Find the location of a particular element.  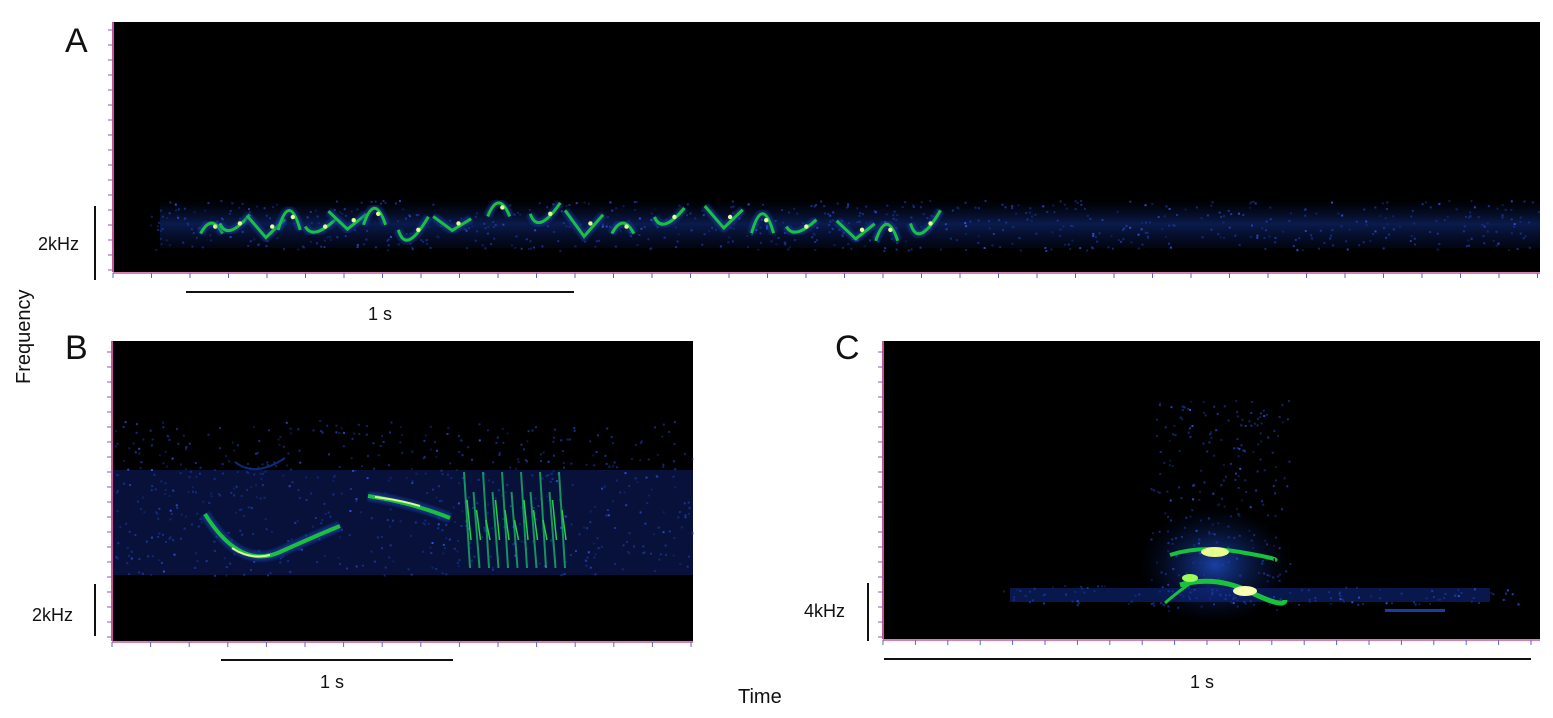

note-peak is located at coordinates (418, 229).